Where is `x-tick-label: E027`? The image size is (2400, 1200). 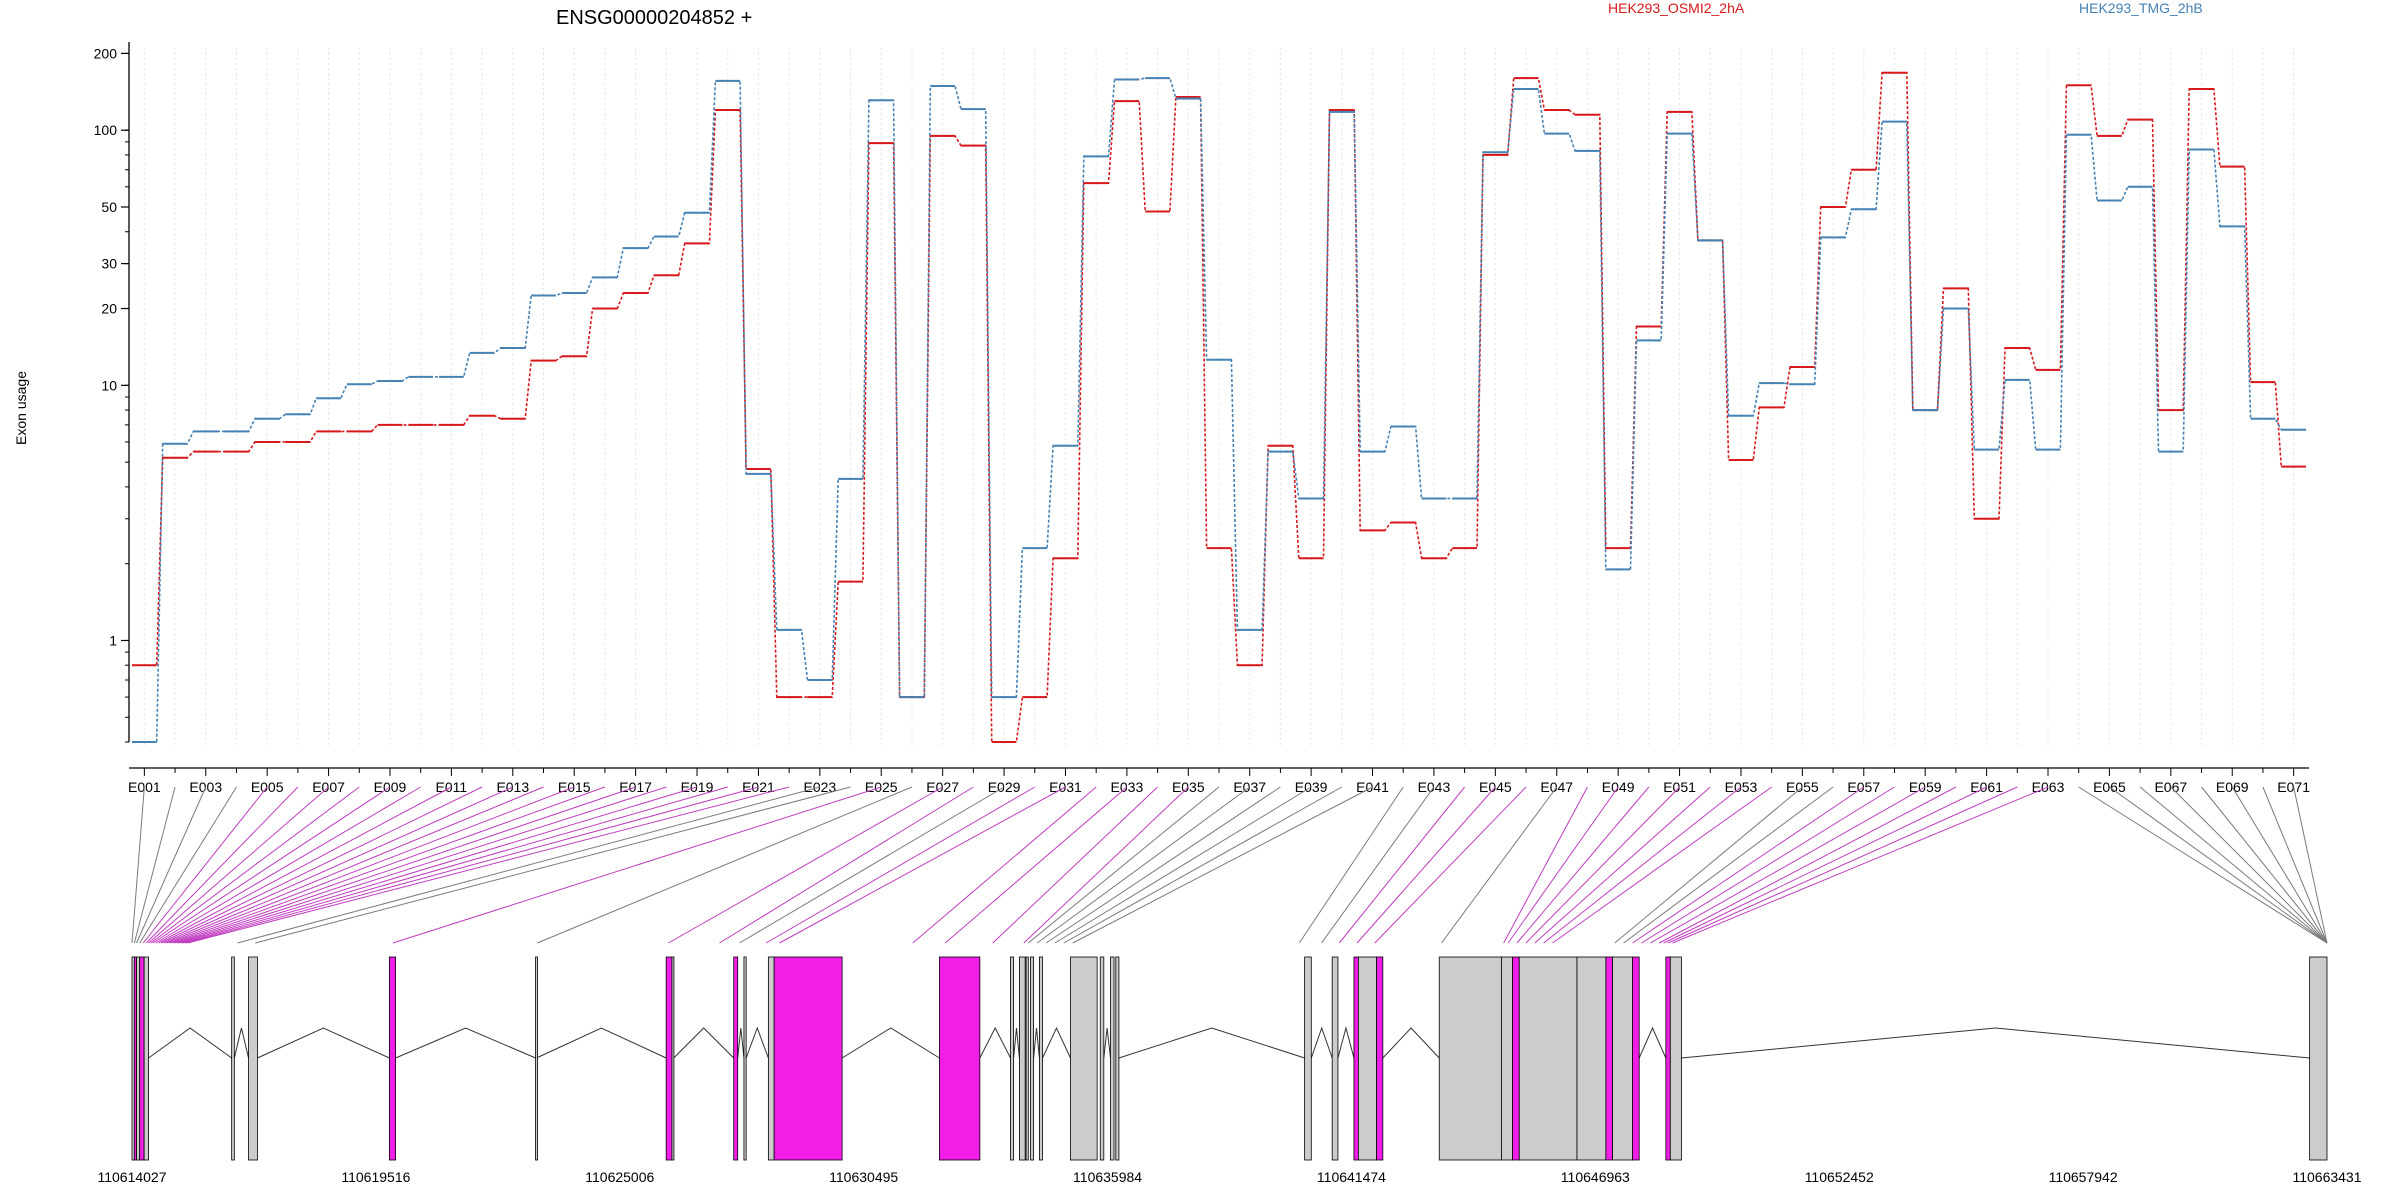
x-tick-label: E027 is located at coordinates (942, 787).